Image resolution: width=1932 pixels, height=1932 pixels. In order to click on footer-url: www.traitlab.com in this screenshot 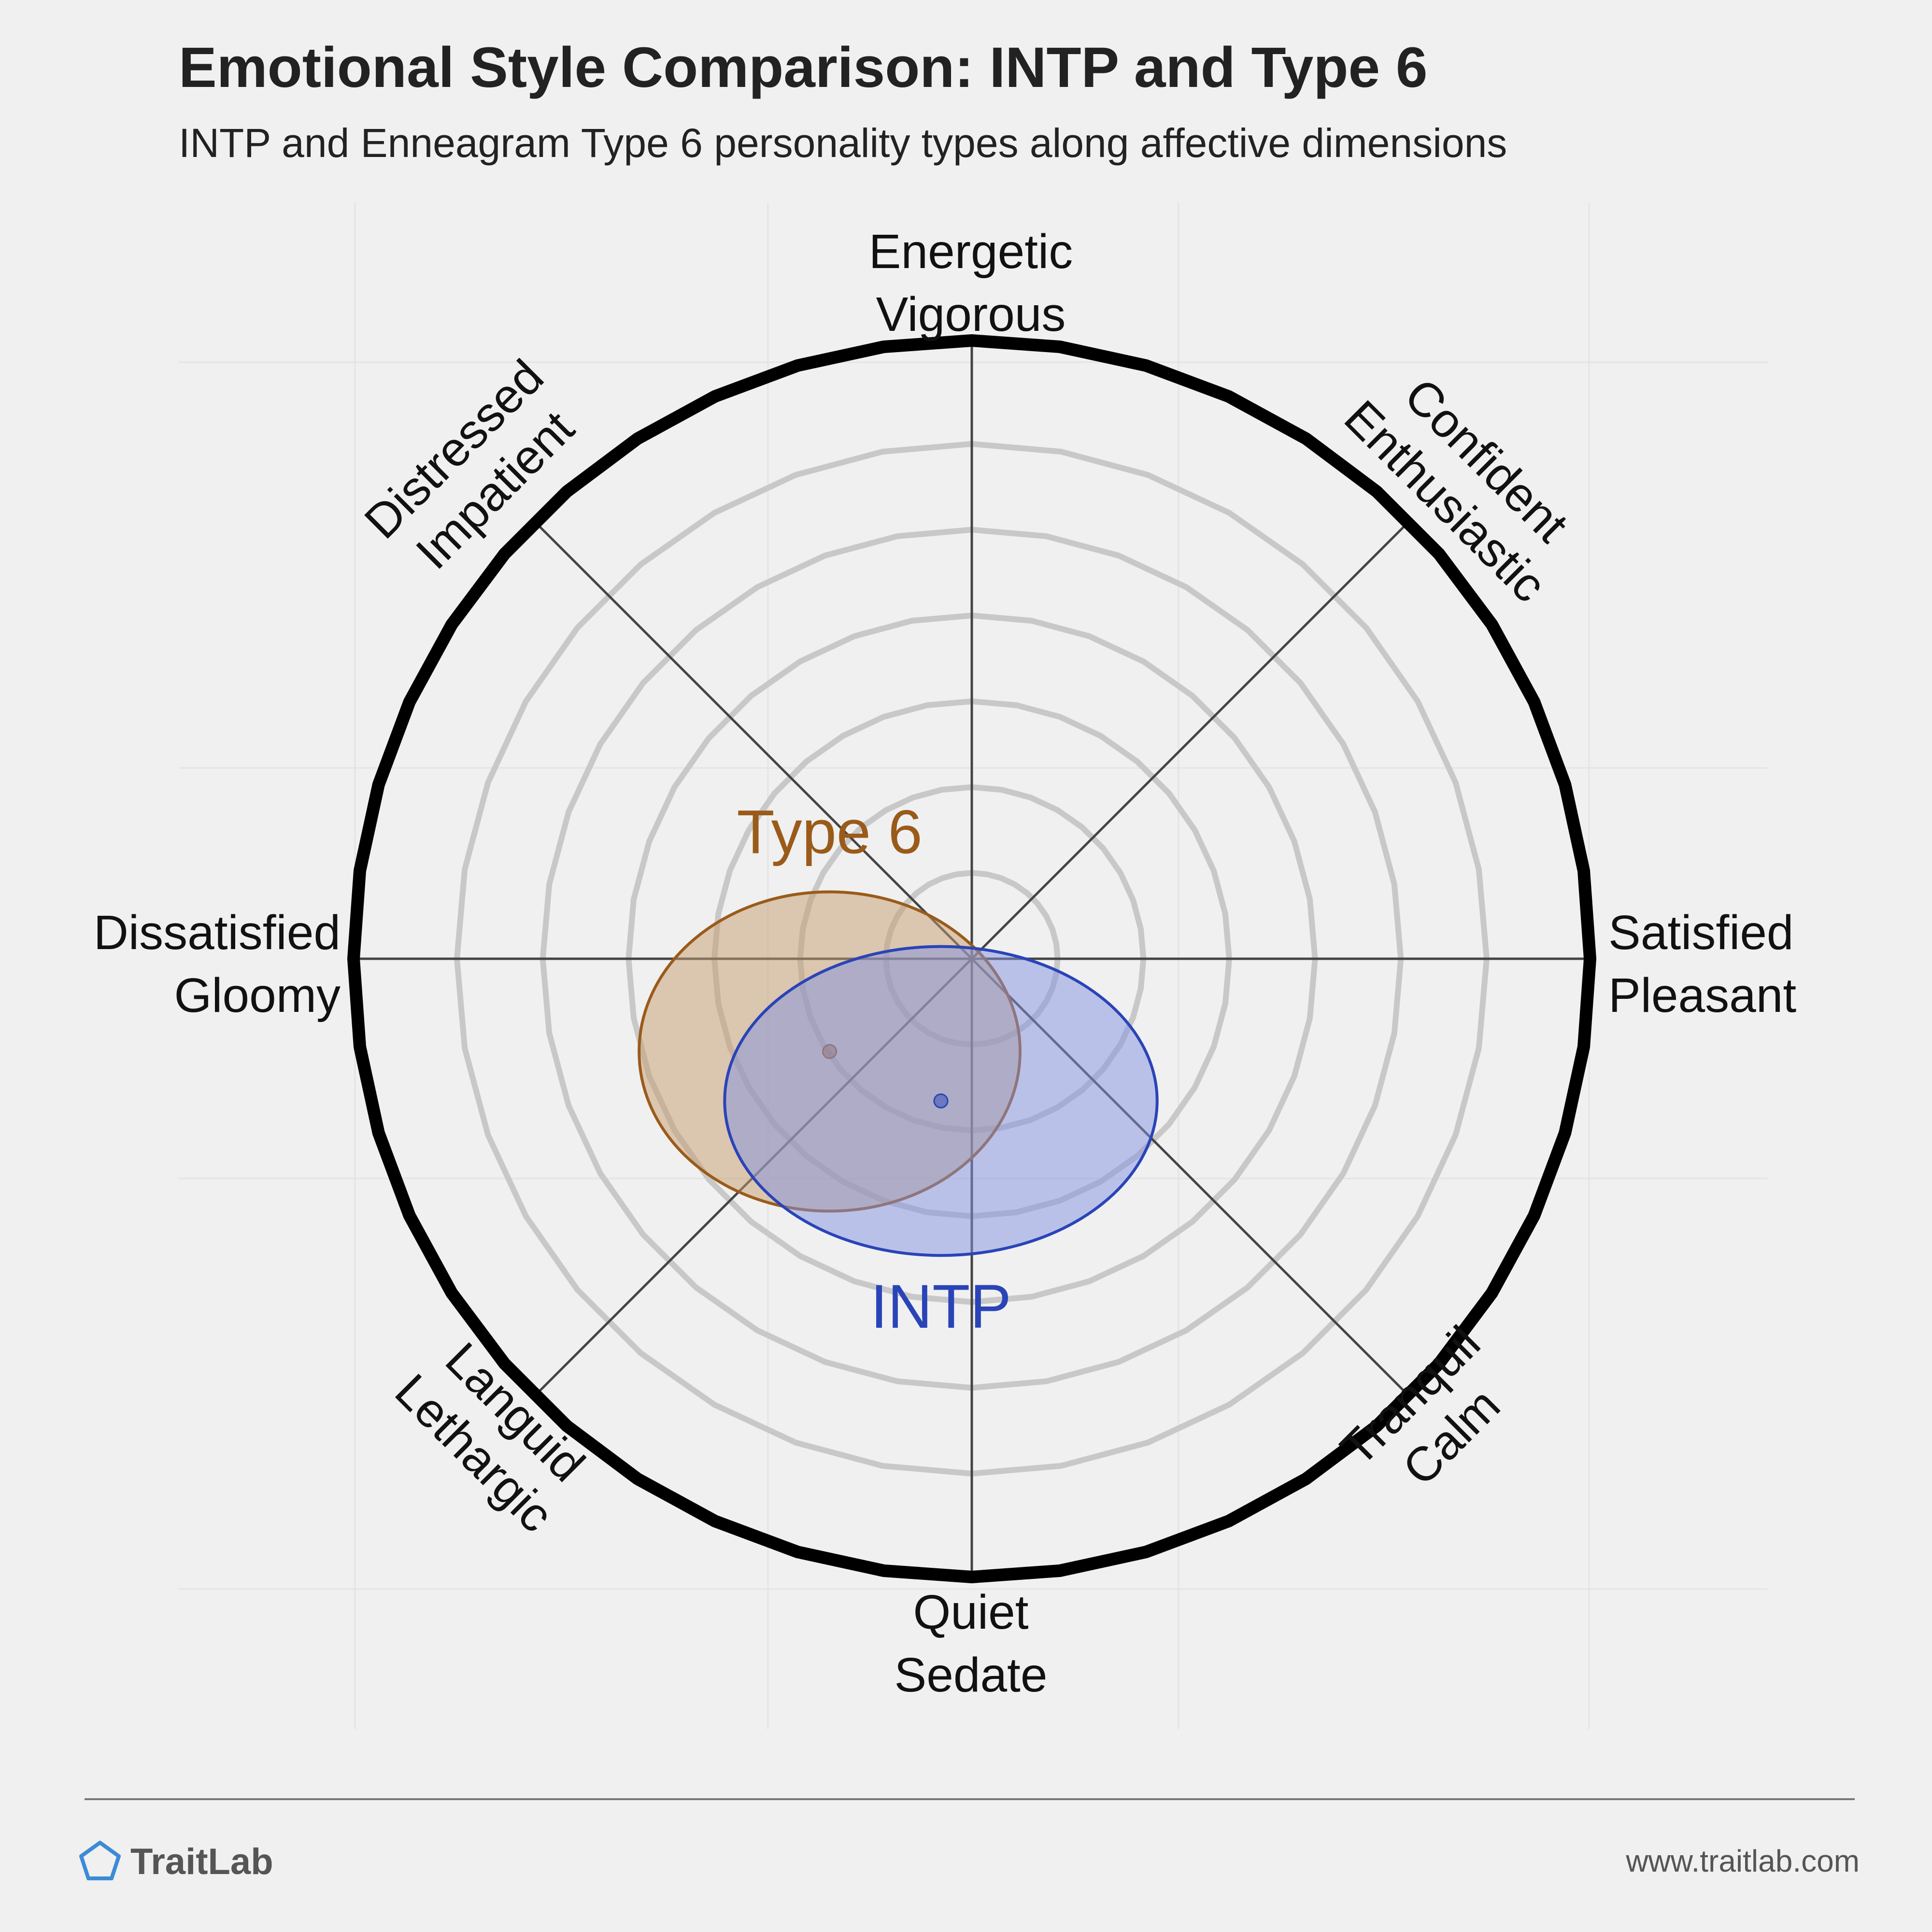, I will do `click(1742, 1861)`.